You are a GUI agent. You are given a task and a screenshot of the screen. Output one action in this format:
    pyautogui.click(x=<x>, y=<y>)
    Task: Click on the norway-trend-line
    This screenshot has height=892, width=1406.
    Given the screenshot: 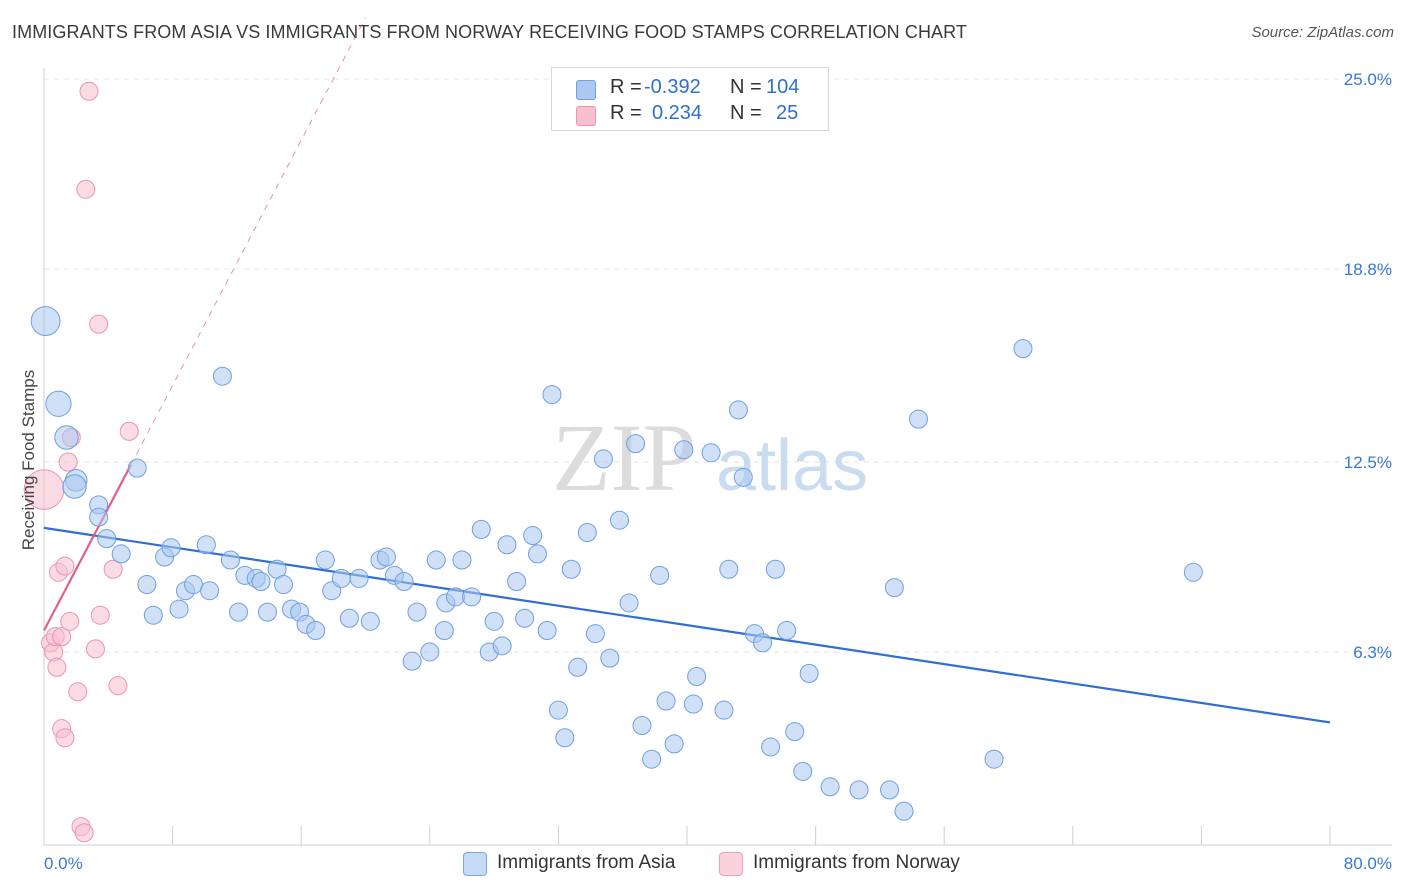 What is the action you would take?
    pyautogui.click(x=87, y=548)
    